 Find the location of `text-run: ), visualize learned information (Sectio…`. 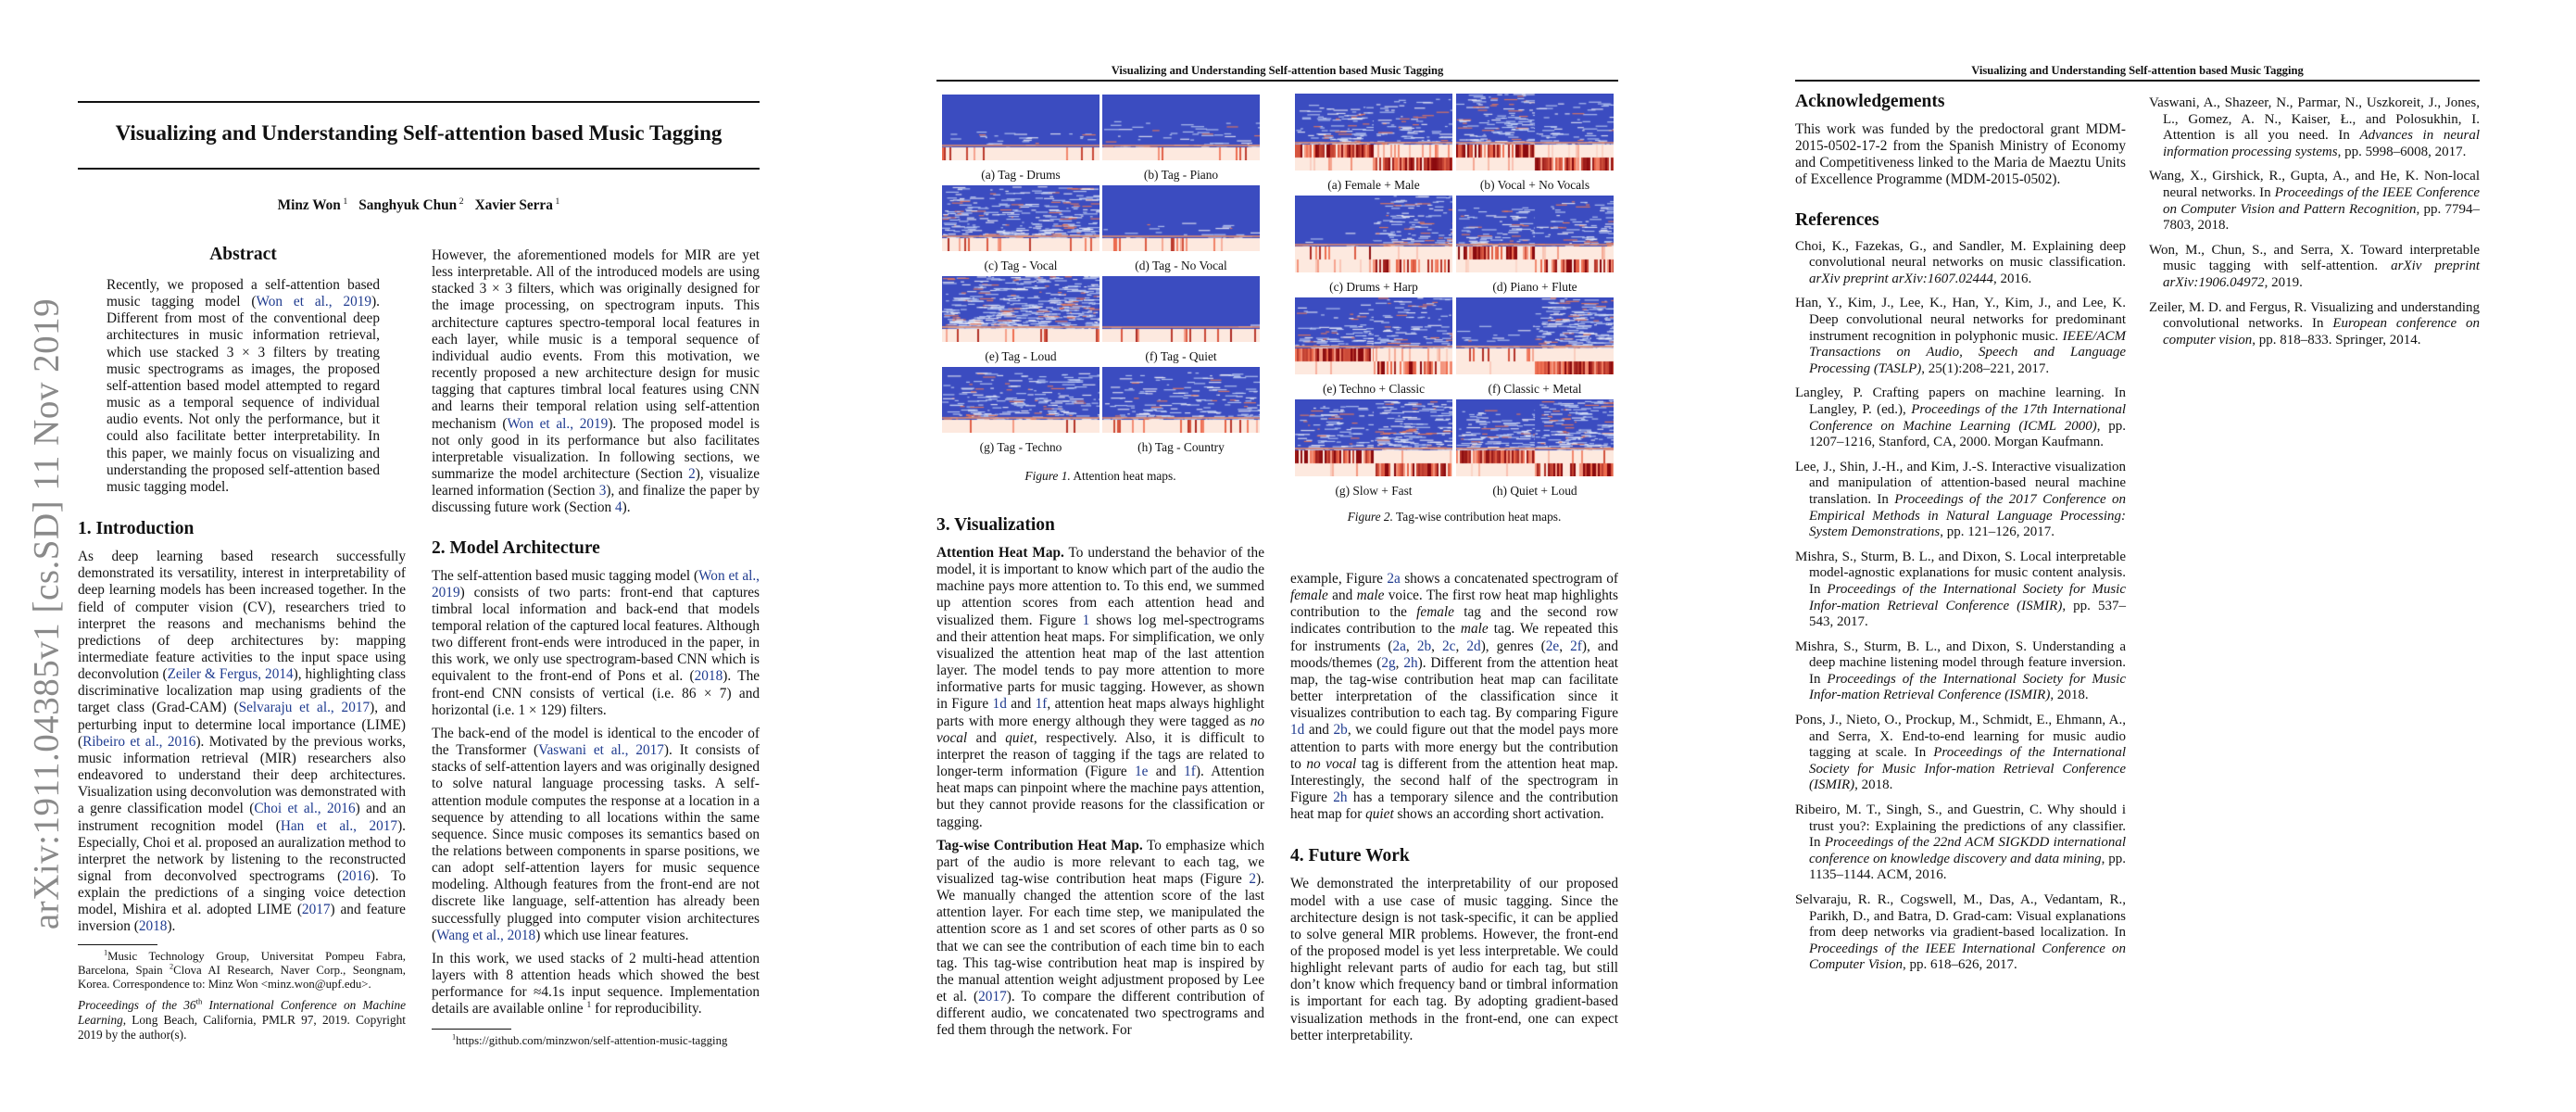

text-run: ), visualize learned information (Sectio… is located at coordinates (596, 482).